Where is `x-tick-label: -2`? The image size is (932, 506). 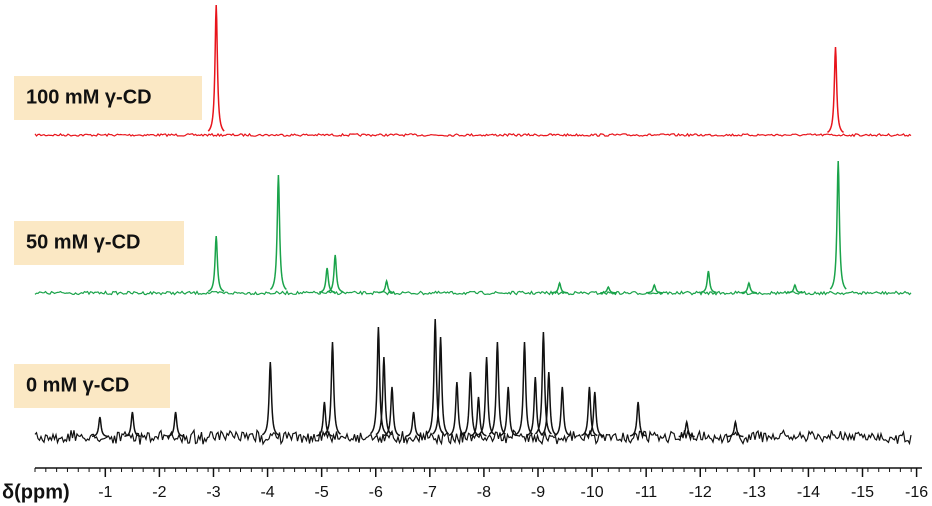
x-tick-label: -2 is located at coordinates (159, 492).